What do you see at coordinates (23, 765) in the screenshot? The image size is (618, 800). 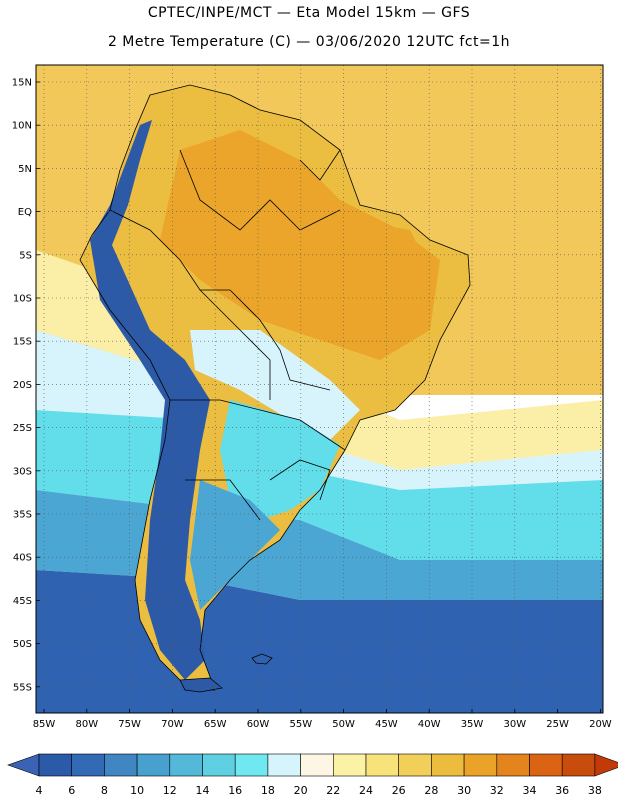 I see `colorbar-underflow-arrow` at bounding box center [23, 765].